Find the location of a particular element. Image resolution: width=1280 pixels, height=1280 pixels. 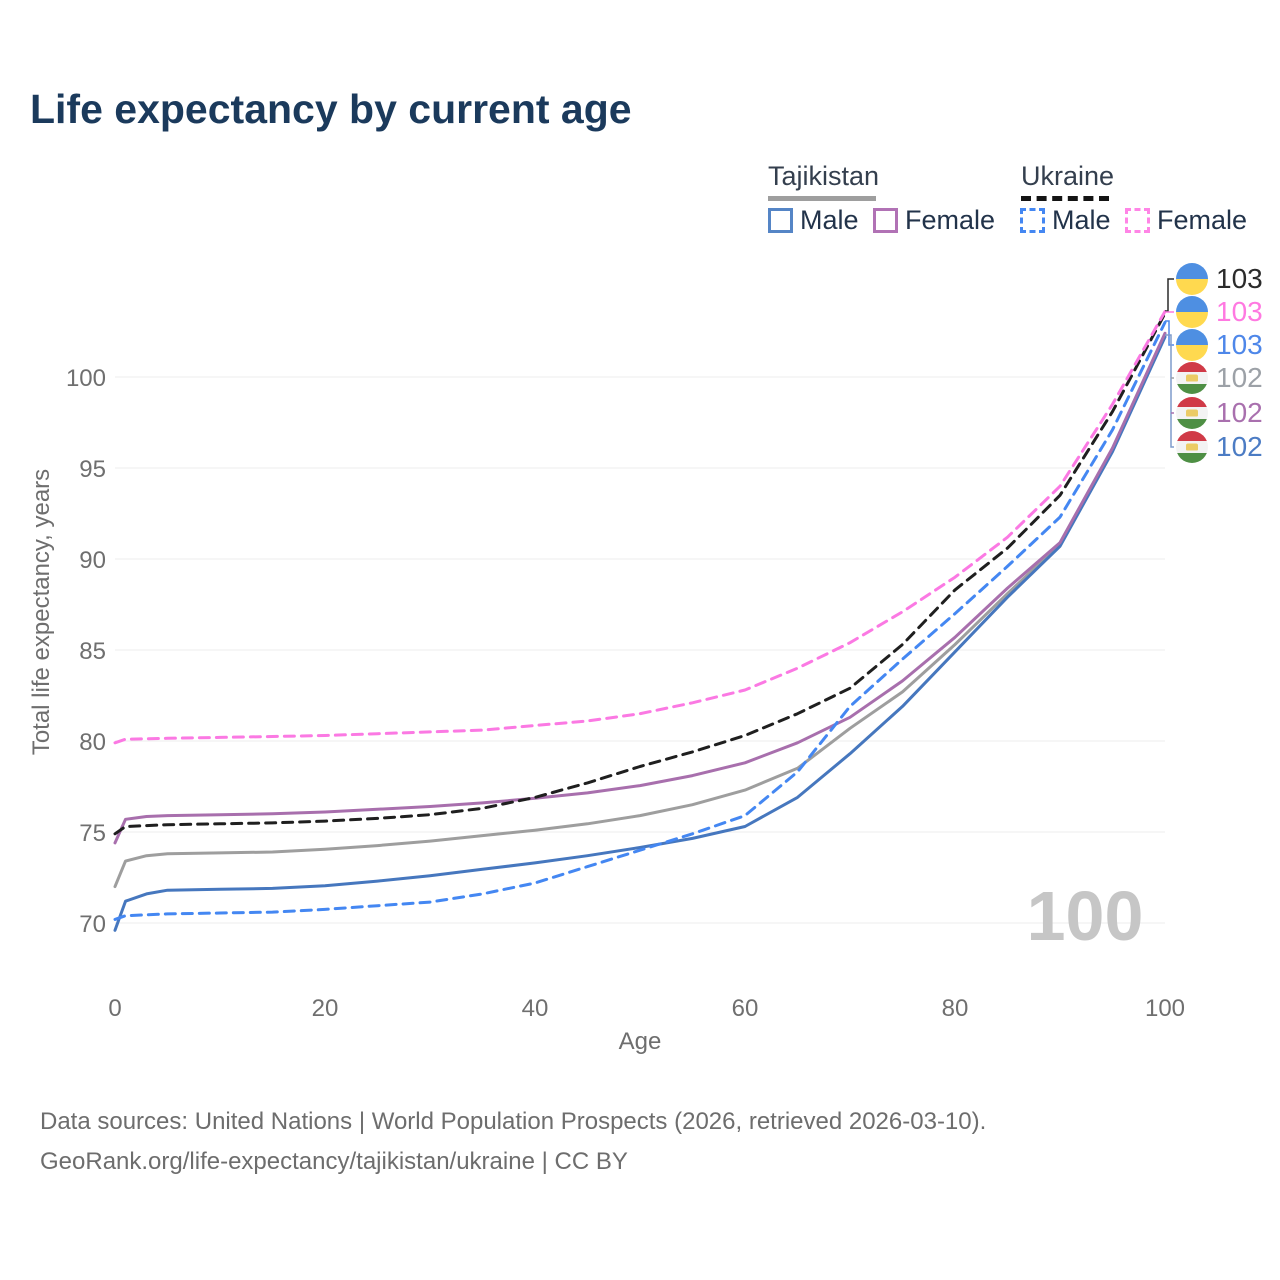

end-label-tajikistan-male: 102 is located at coordinates (1219, 447).